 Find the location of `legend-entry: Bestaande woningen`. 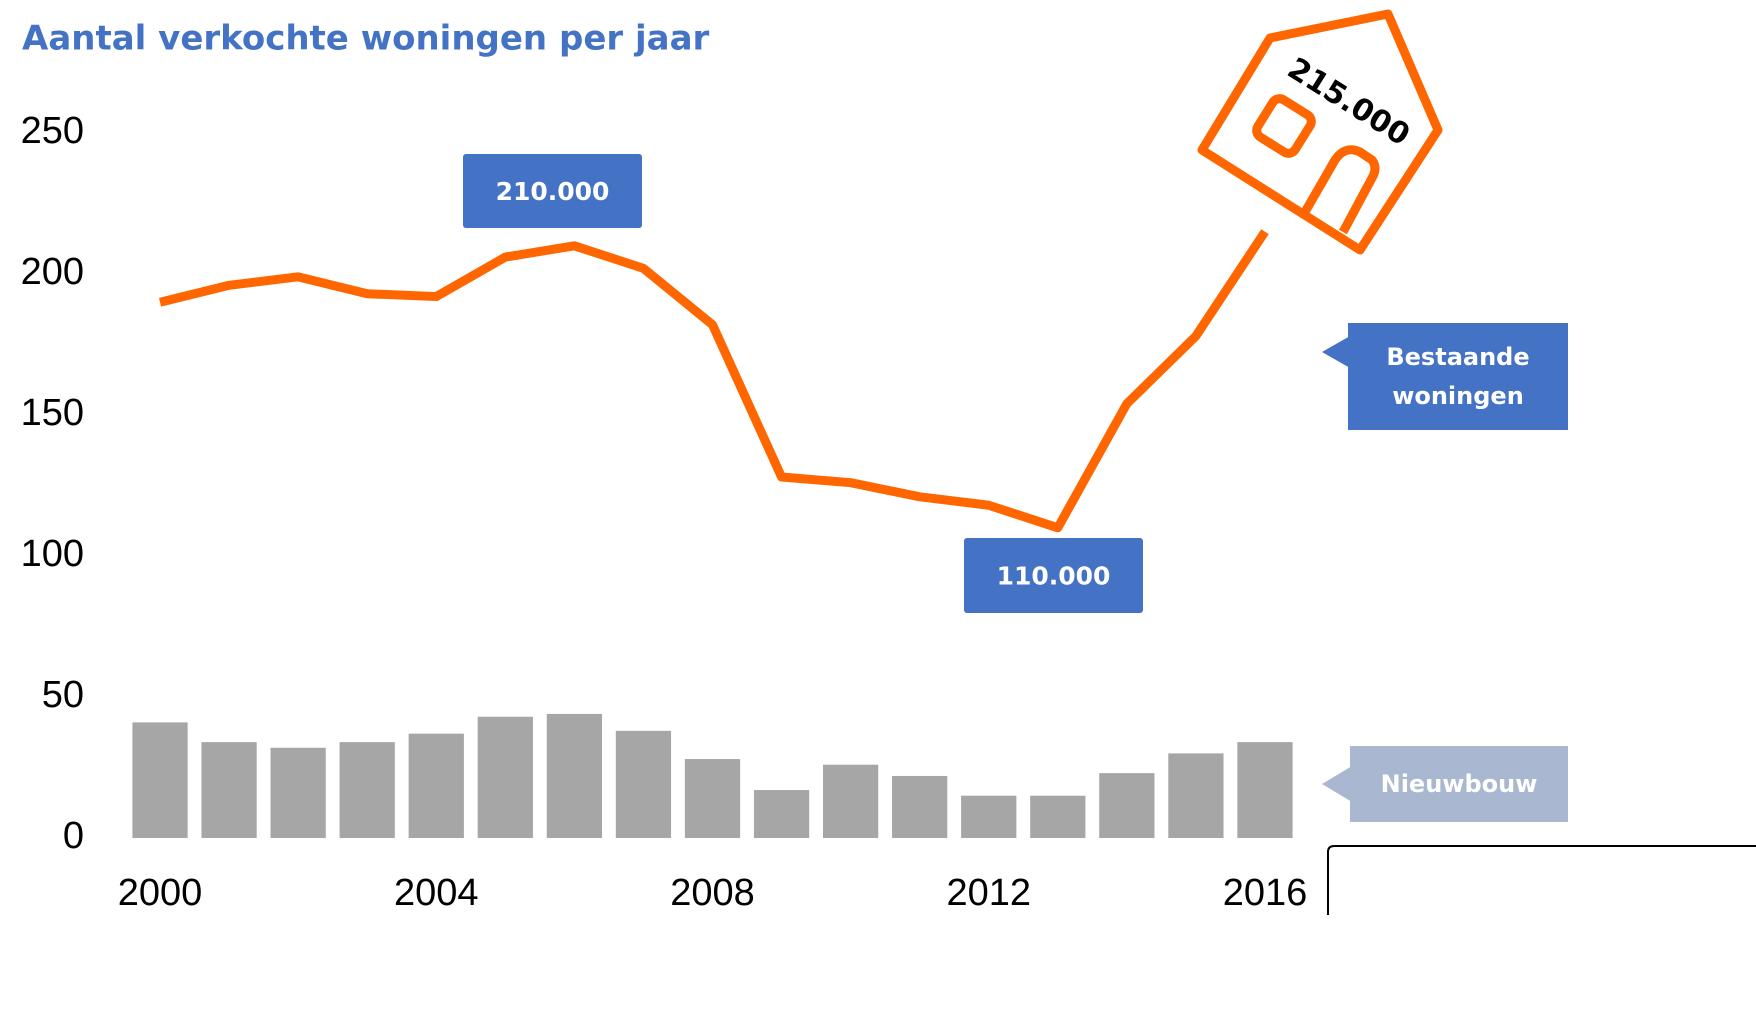

legend-entry: Bestaande woningen is located at coordinates (1458, 376).